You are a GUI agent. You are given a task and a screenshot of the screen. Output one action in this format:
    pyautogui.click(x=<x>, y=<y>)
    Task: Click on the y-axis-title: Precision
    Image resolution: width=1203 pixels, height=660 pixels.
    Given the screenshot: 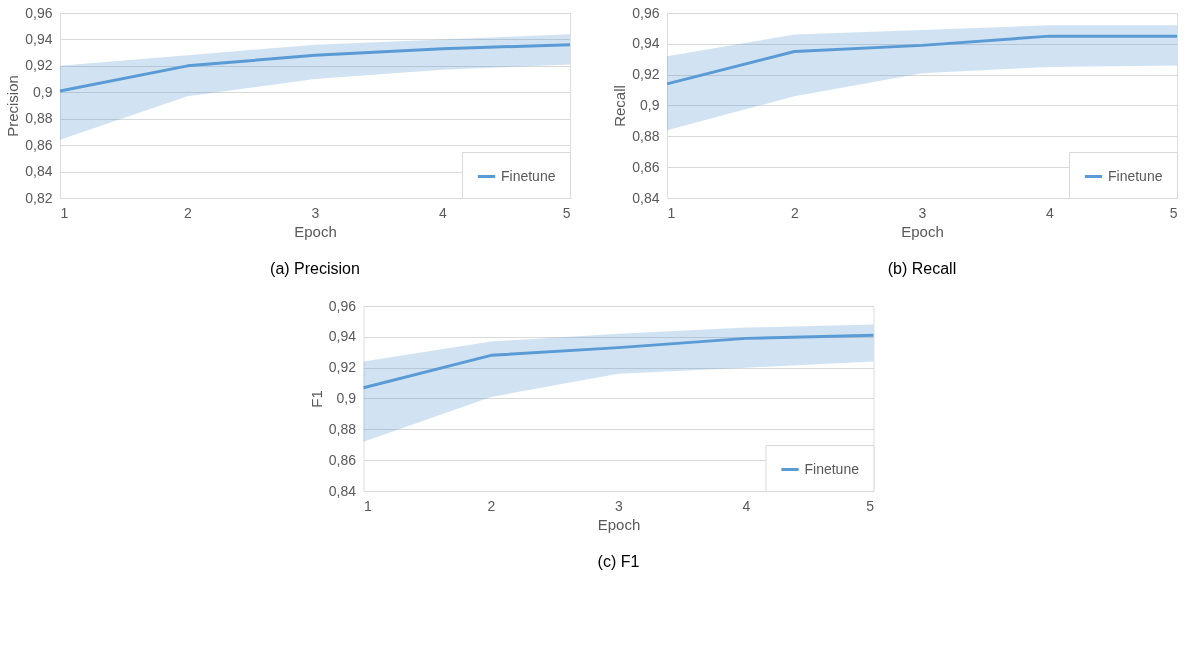 What is the action you would take?
    pyautogui.click(x=13, y=106)
    